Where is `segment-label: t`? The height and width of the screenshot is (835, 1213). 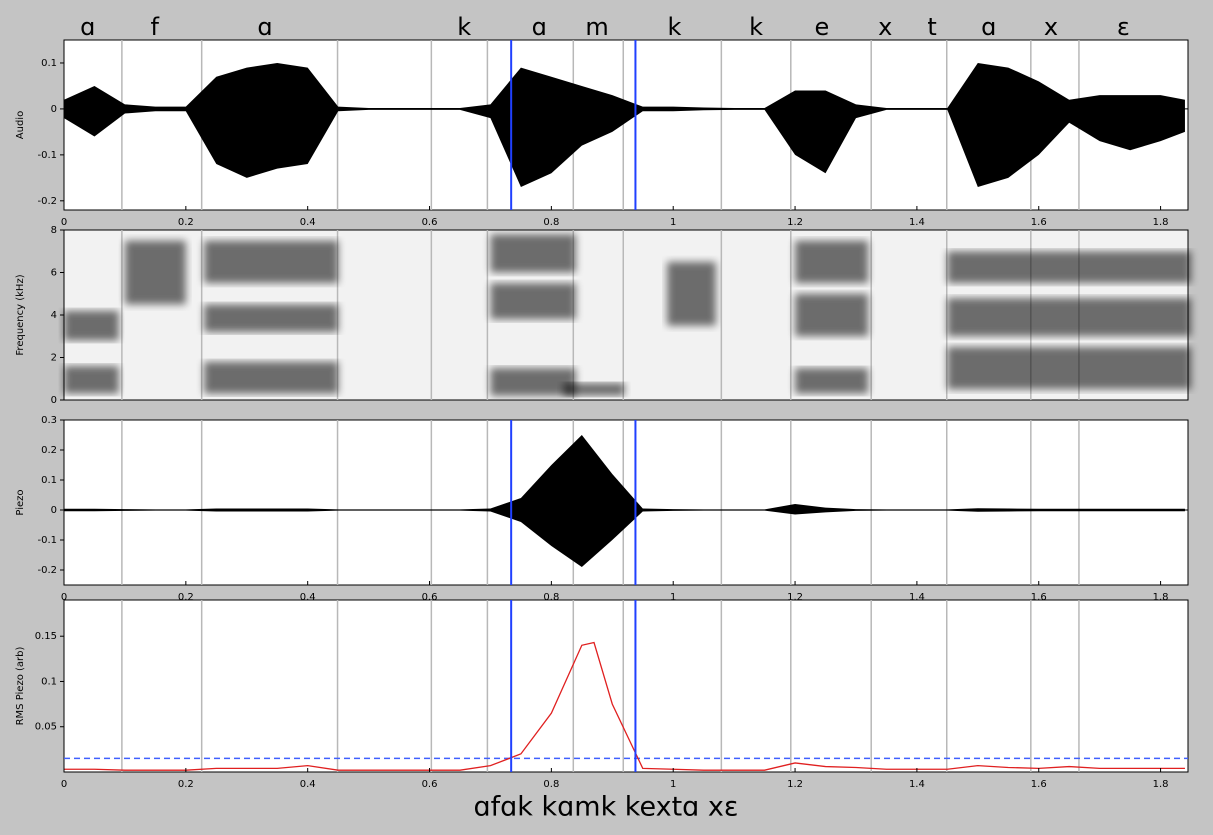
segment-label: t is located at coordinates (931, 27).